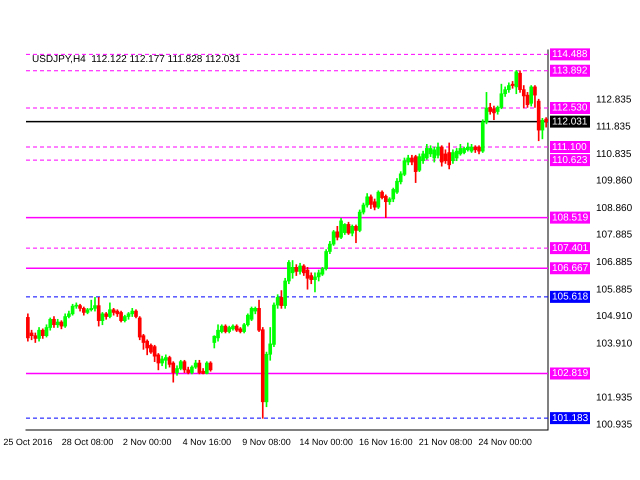 The height and width of the screenshot is (480, 640). I want to click on y-tick-label: 112.835, so click(614, 100).